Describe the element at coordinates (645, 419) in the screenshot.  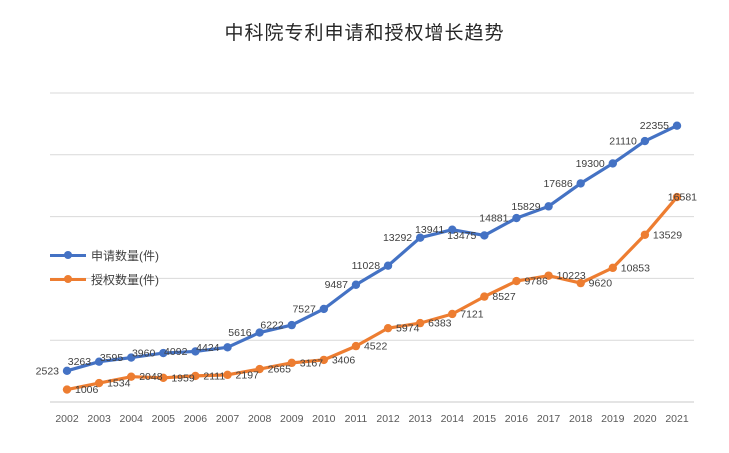
I see `x-axis-label: 2020` at that location.